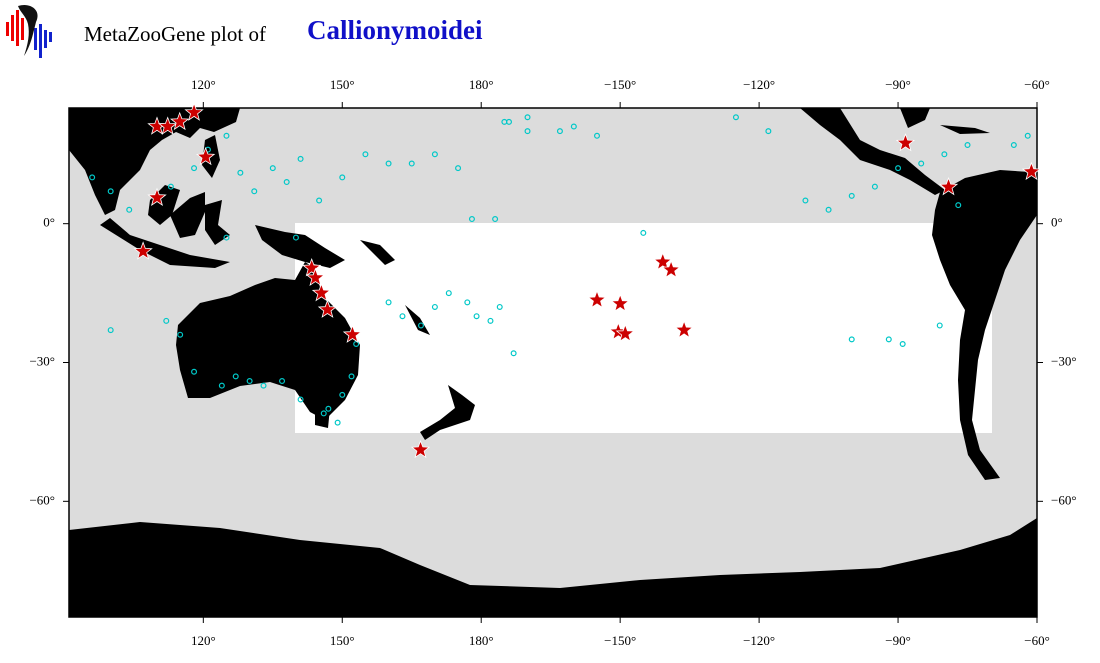 This screenshot has width=1100, height=663. What do you see at coordinates (481, 640) in the screenshot?
I see `x-tick-label: 180°` at bounding box center [481, 640].